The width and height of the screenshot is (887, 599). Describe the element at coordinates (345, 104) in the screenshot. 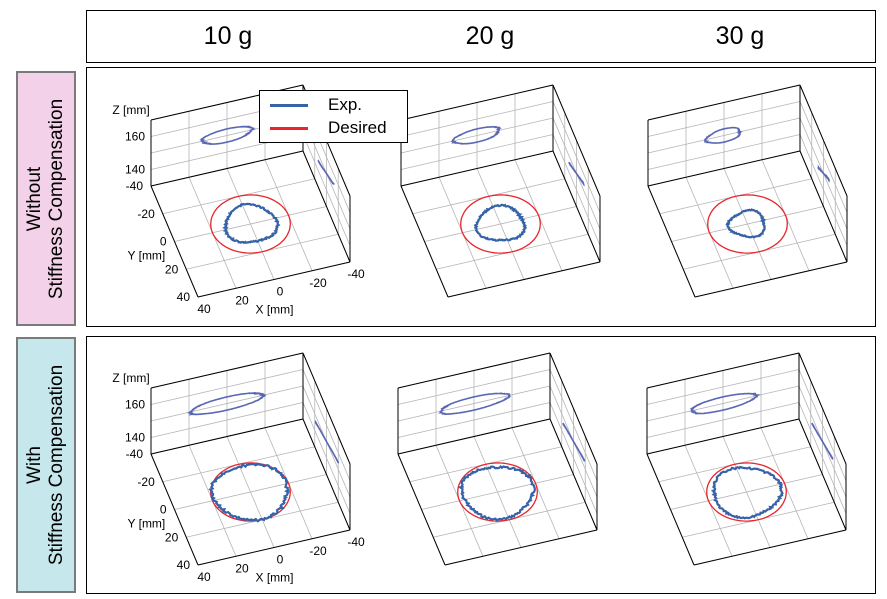

I see `legend-label-exp: Exp.` at that location.